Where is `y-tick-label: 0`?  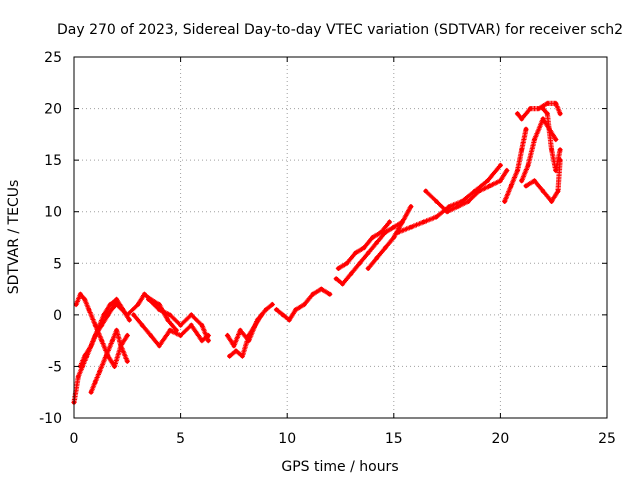
y-tick-label: 0 is located at coordinates (57, 316).